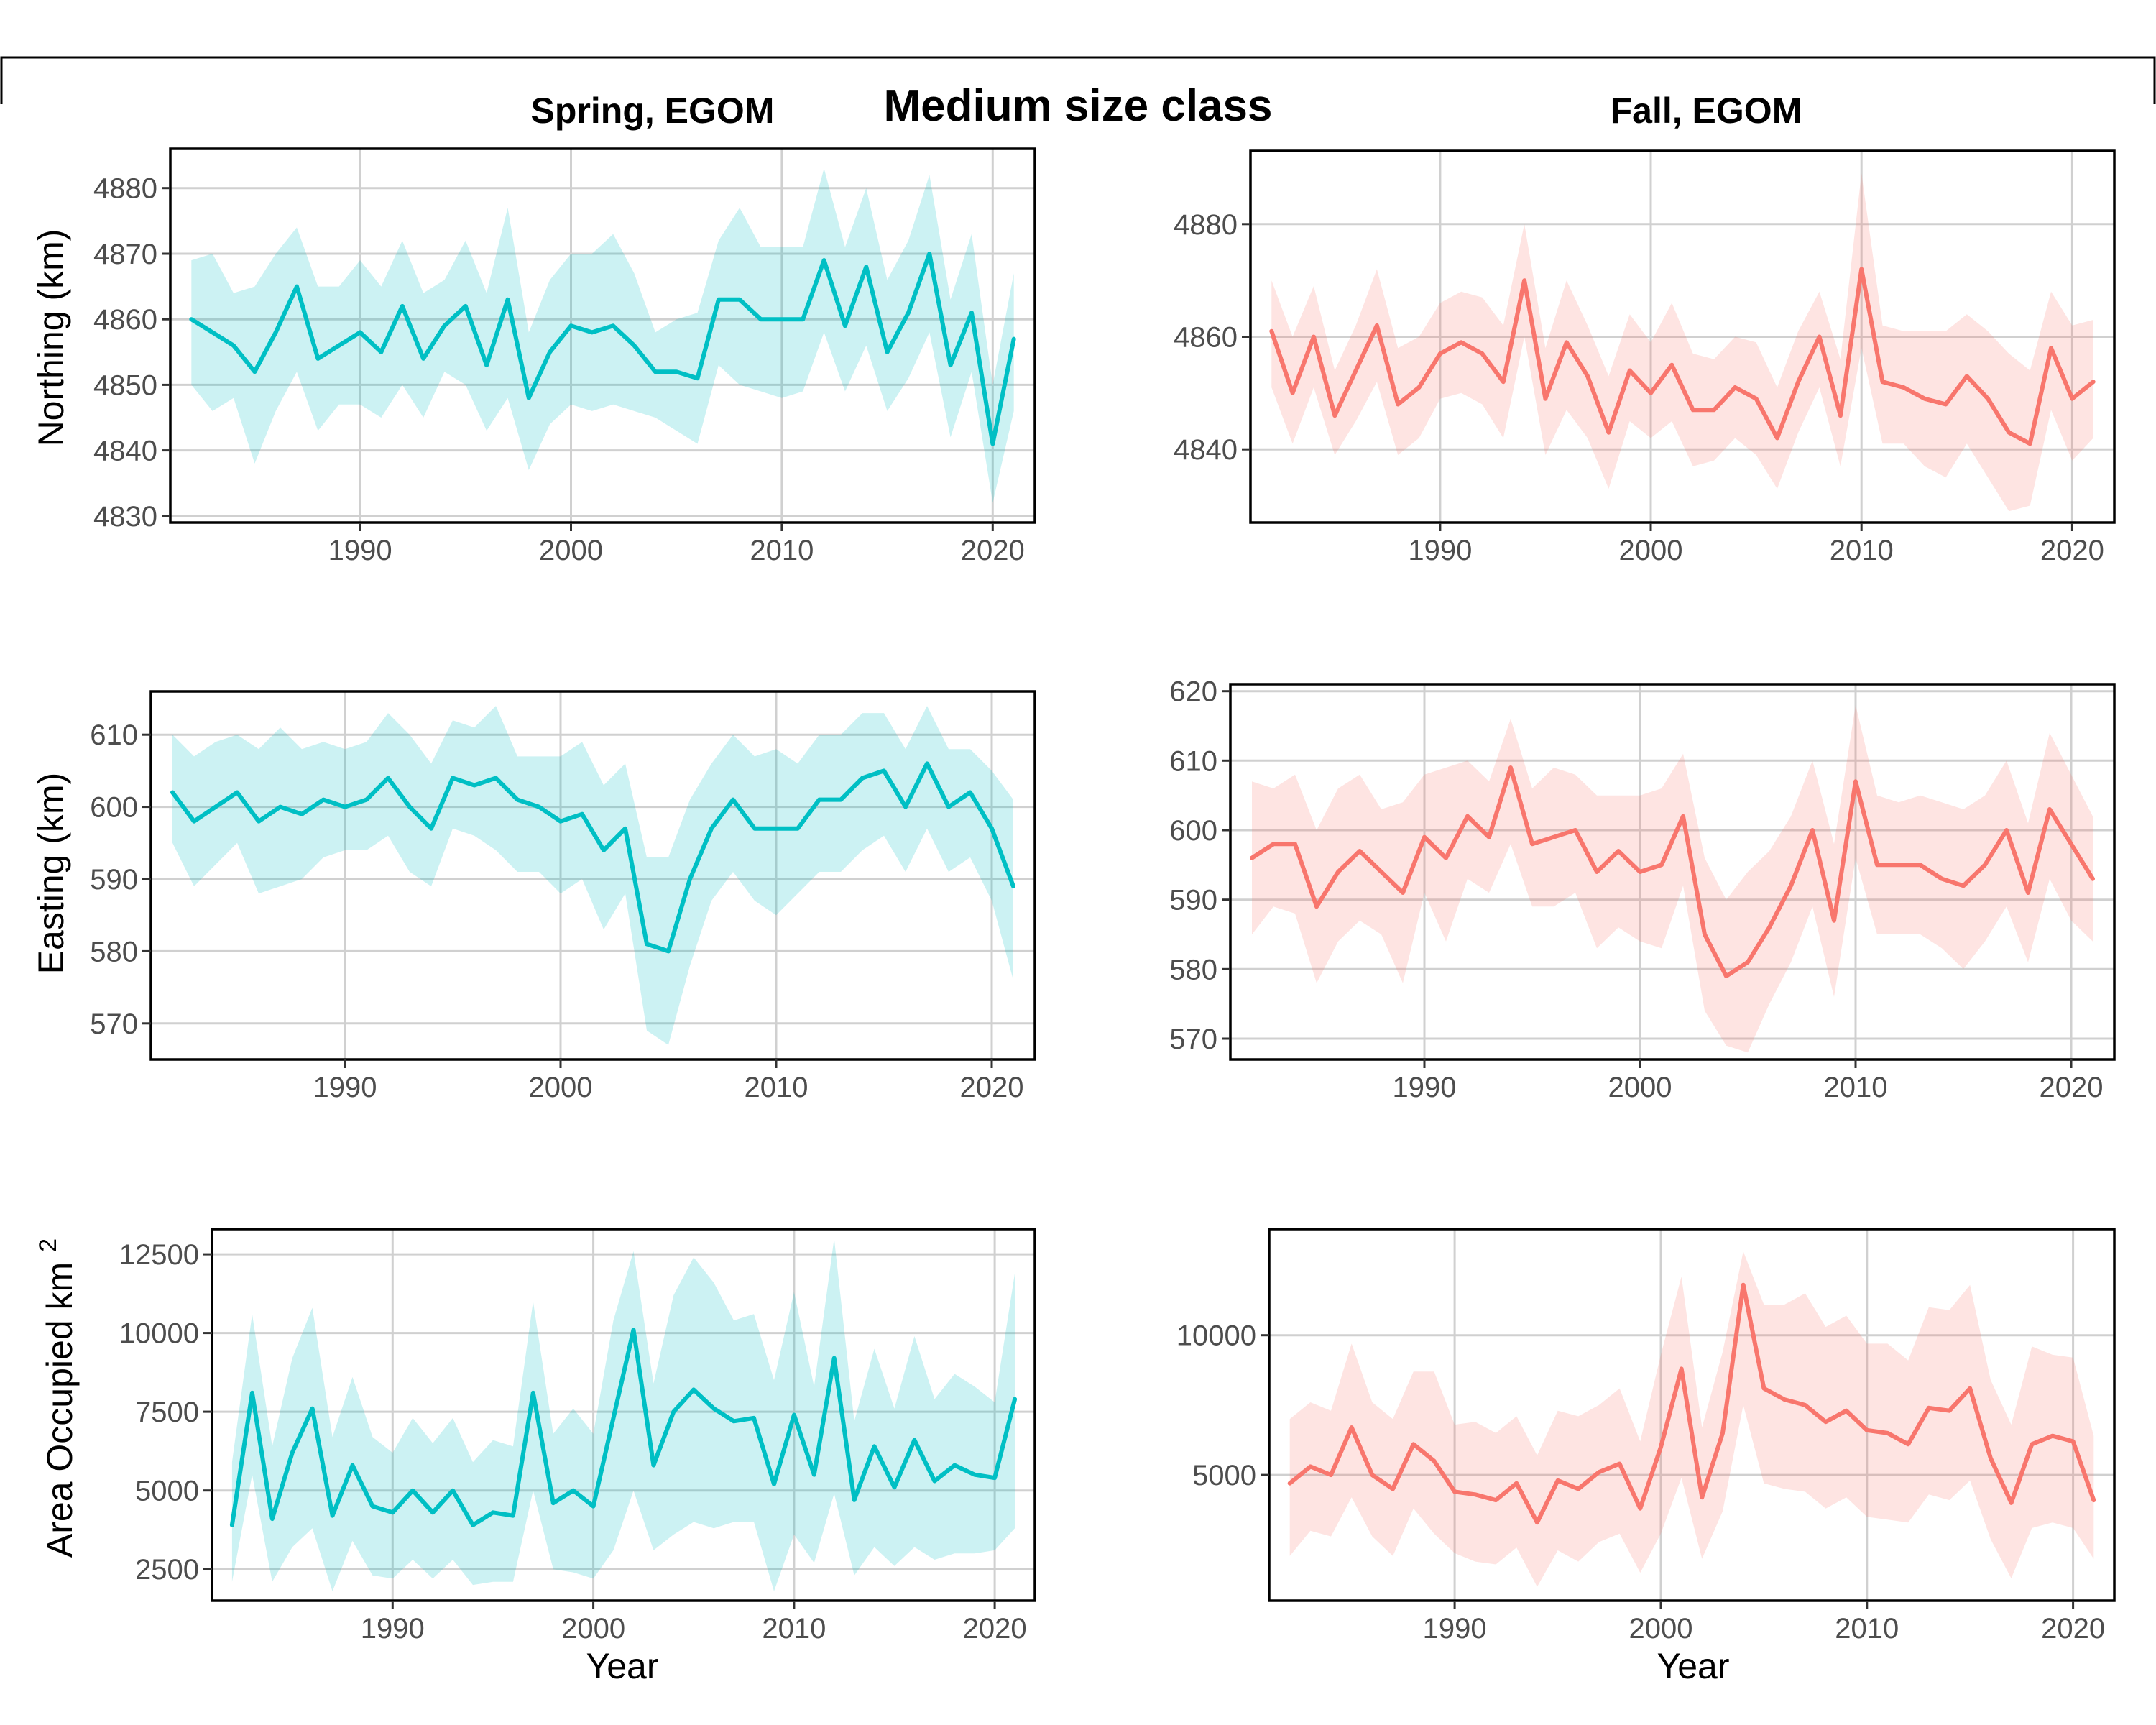 This screenshot has width=2156, height=1725. I want to click on figure-title: Medium size class, so click(1077, 106).